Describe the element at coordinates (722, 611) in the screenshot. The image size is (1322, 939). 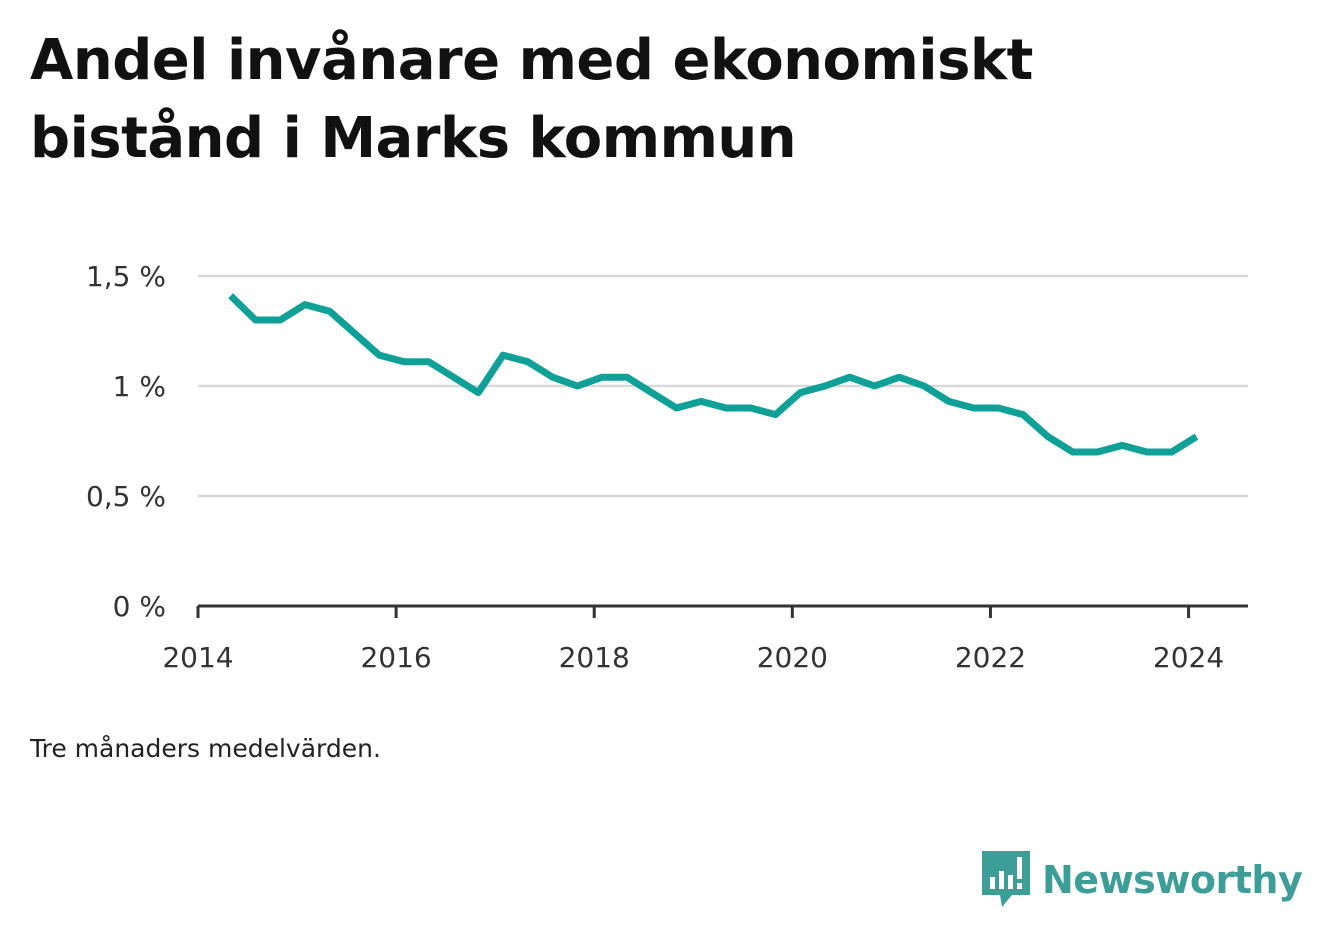
I see `x-axis` at that location.